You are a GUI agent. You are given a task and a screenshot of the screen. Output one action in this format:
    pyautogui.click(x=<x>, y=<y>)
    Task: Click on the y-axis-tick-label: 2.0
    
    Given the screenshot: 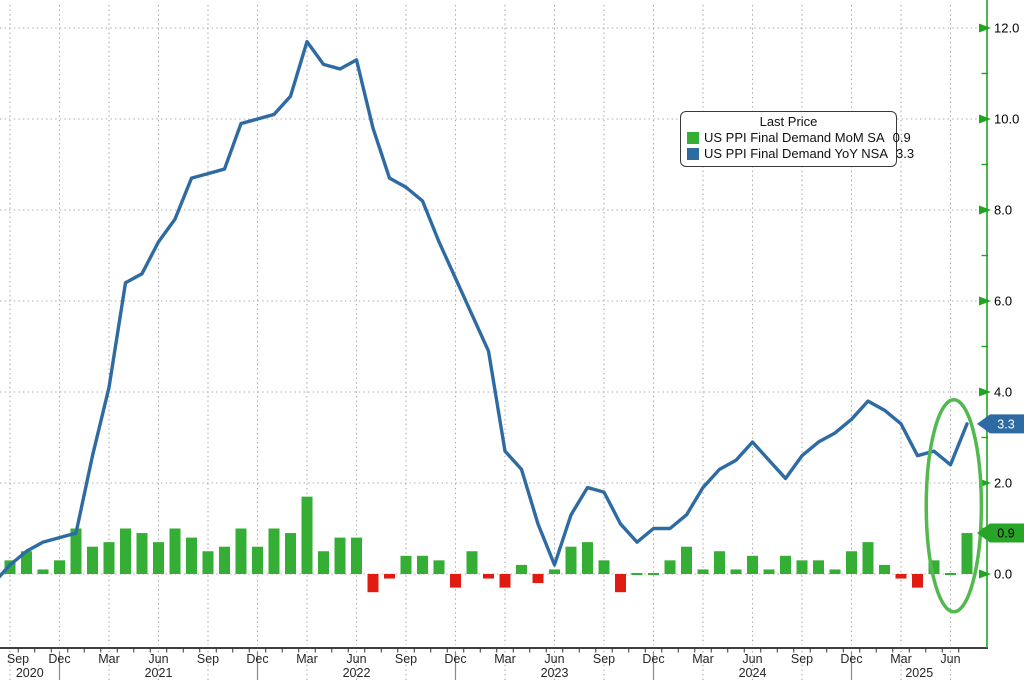 What is the action you would take?
    pyautogui.click(x=1003, y=483)
    